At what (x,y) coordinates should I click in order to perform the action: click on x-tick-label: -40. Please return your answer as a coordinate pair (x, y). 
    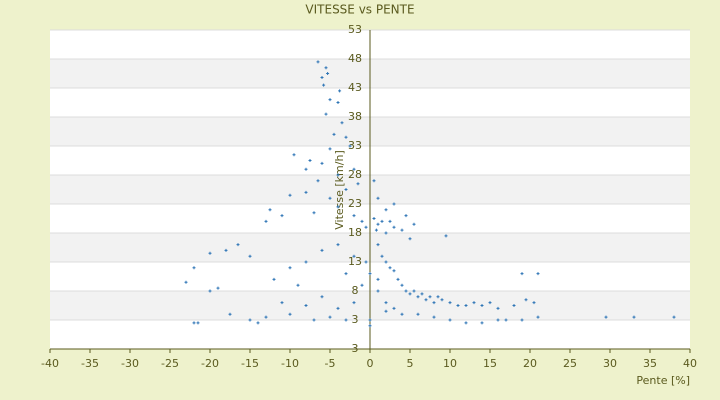
    Looking at the image, I should click on (50, 363).